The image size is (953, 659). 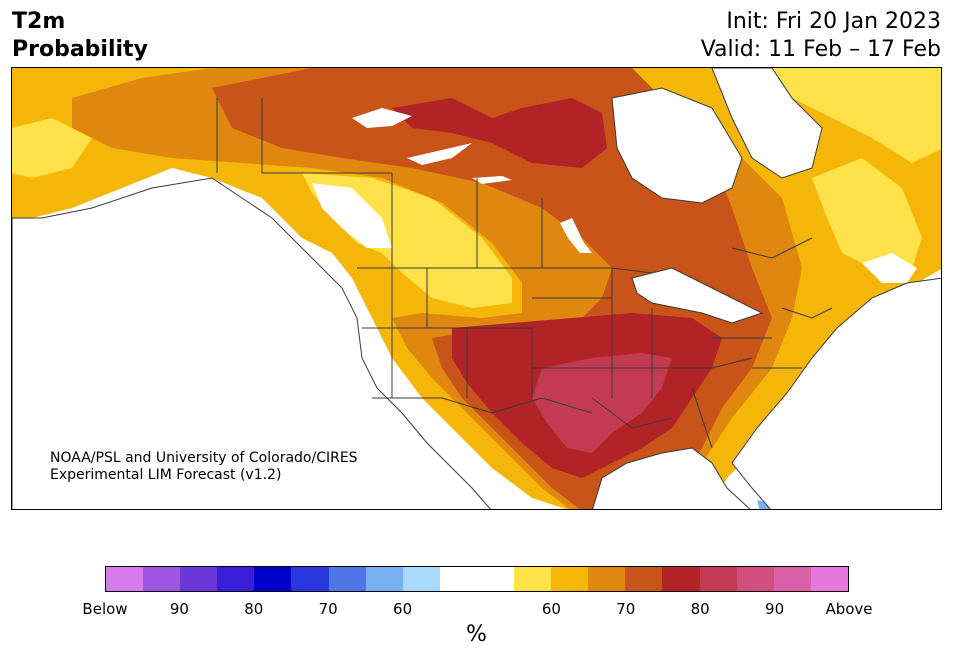 What do you see at coordinates (499, 133) in the screenshot?
I see `probability-region-80-north` at bounding box center [499, 133].